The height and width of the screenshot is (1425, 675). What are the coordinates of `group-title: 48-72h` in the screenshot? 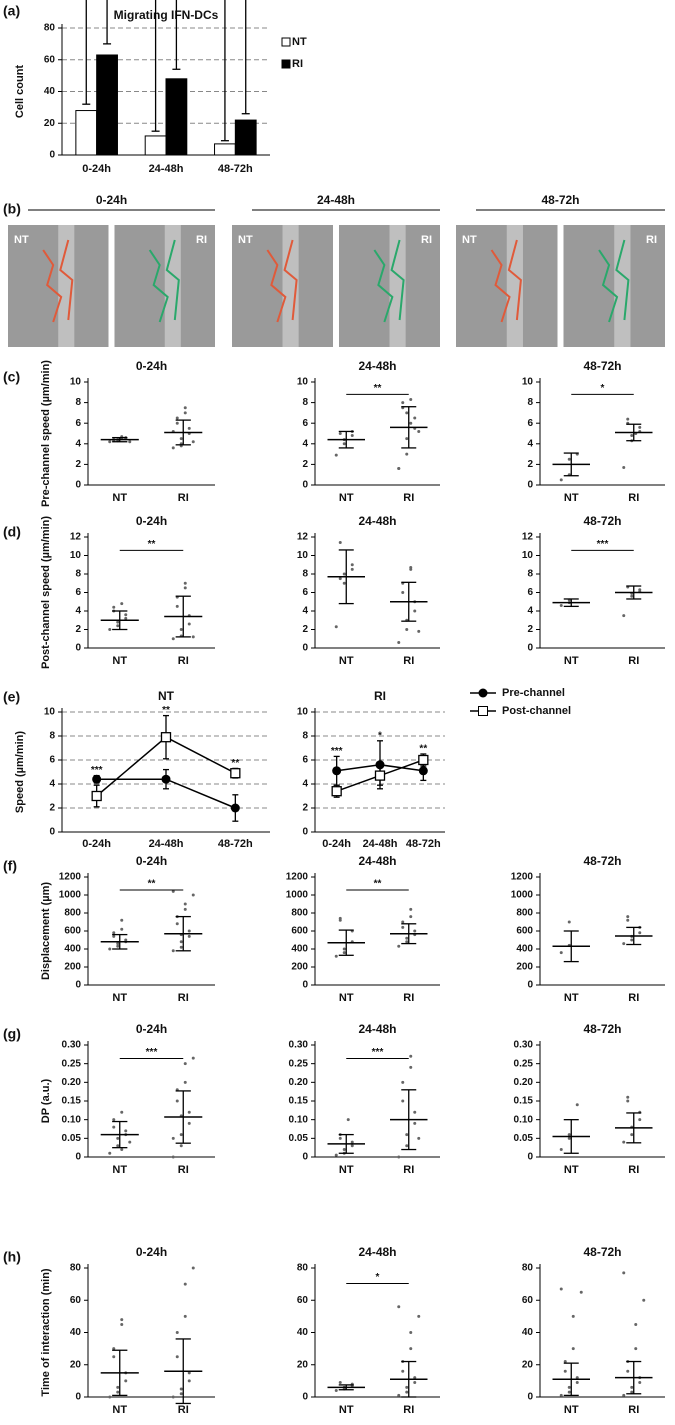 It's located at (560, 200).